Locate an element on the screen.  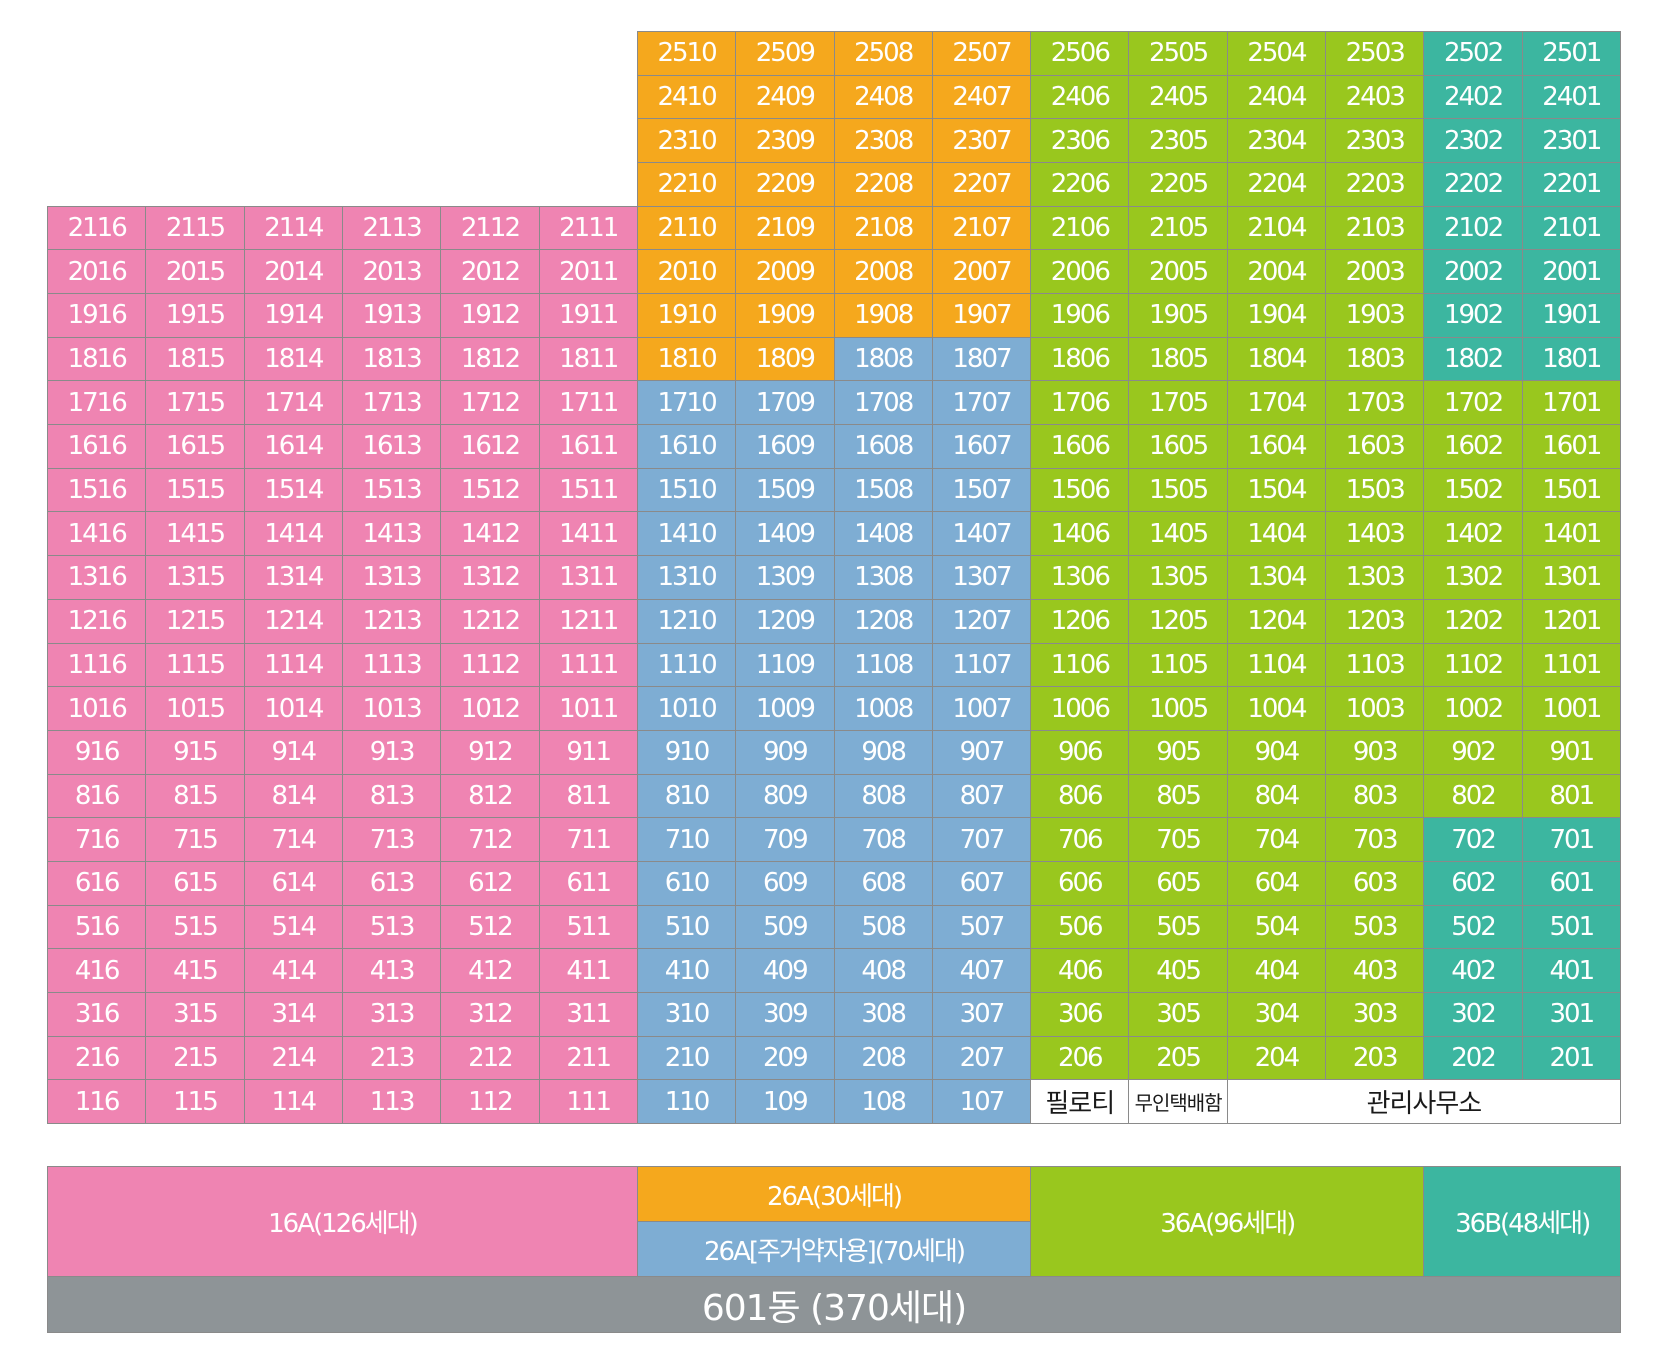
unit-cell: 1302 is located at coordinates (1473, 577).